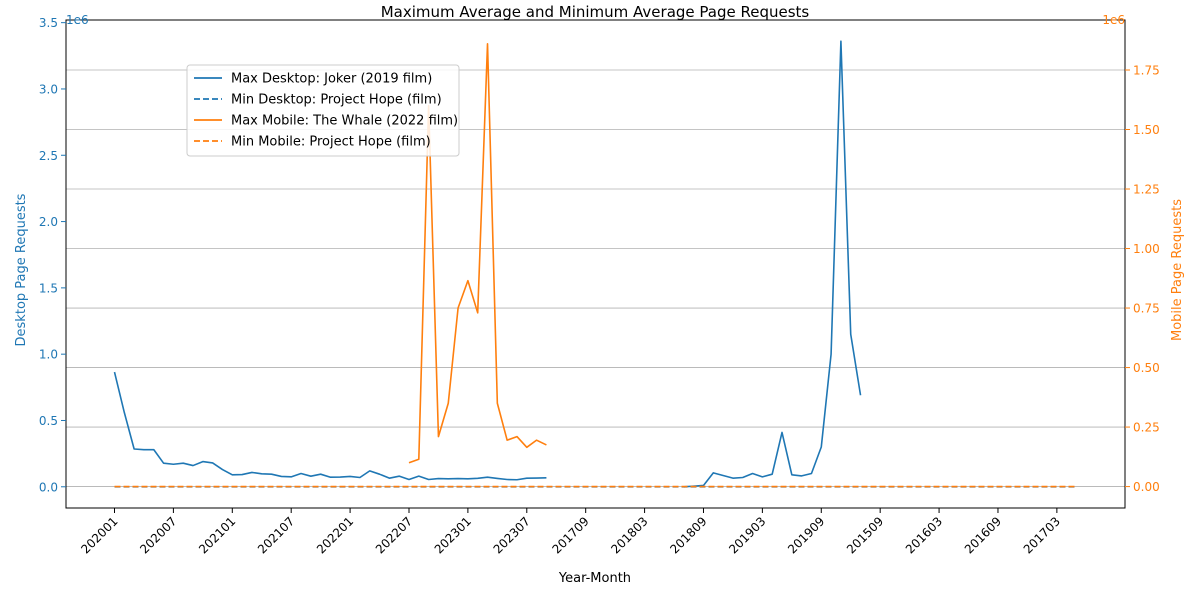 The image size is (1200, 600). What do you see at coordinates (48, 156) in the screenshot?
I see `left-tick-label: 2.5` at bounding box center [48, 156].